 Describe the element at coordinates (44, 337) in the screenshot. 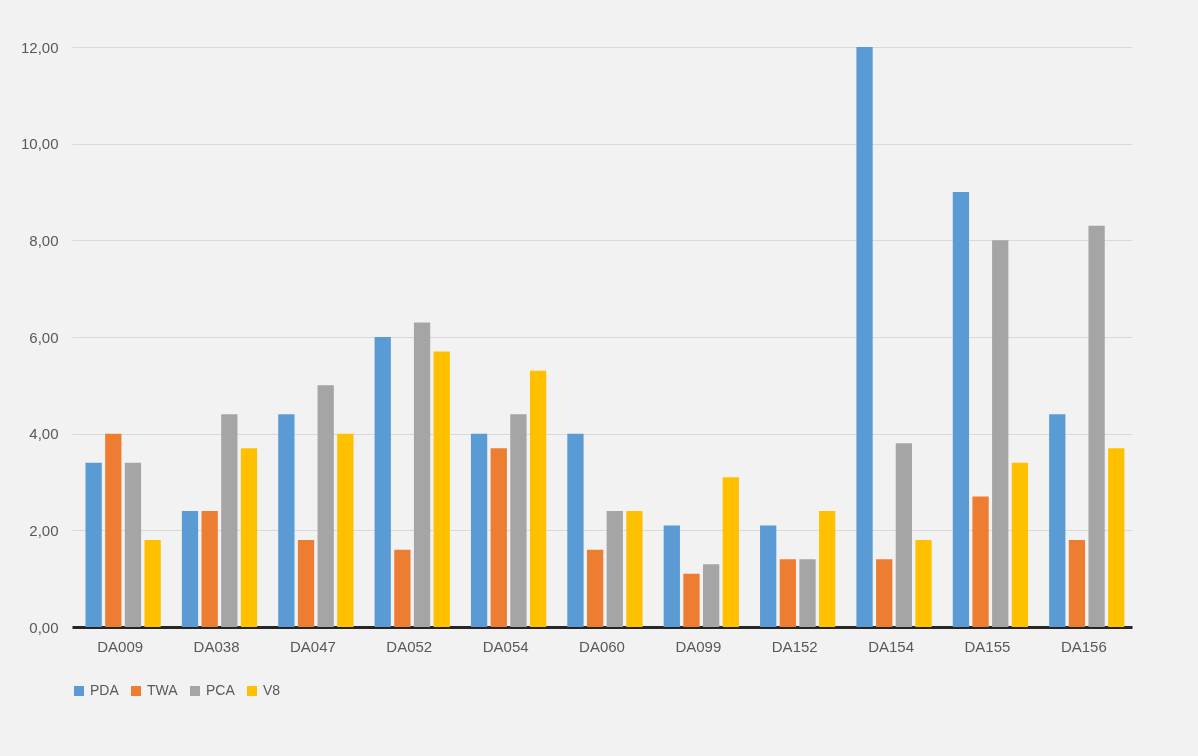

I see `y-tick-label: 6,00` at that location.